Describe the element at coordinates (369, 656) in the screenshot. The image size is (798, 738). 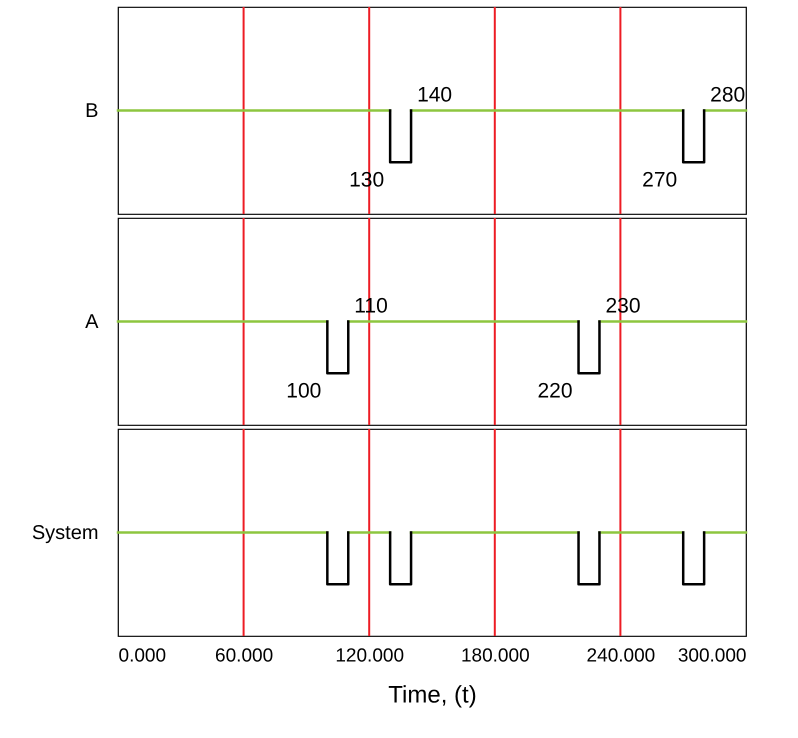
I see `x-tick-label: 120.000` at that location.